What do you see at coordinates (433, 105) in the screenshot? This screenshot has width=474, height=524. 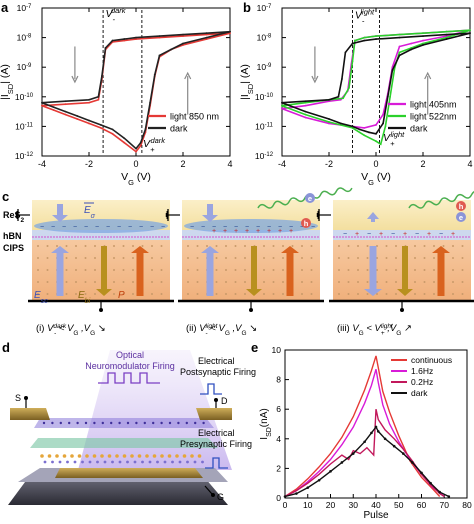 I see `legend-entry: light 405nm` at bounding box center [433, 105].